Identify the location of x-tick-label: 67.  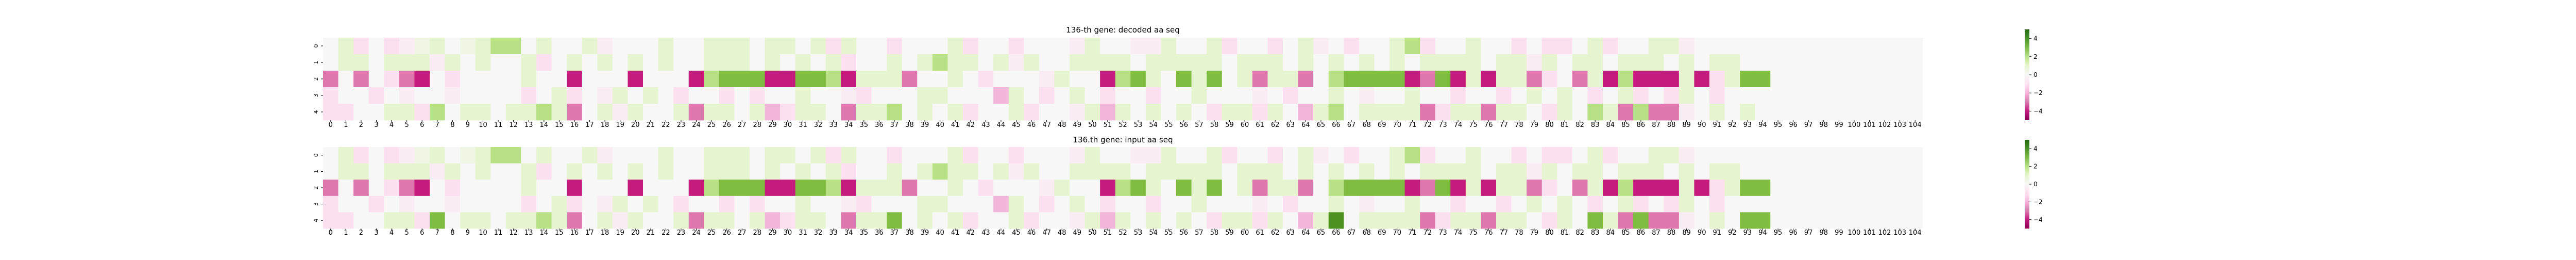
(1351, 125).